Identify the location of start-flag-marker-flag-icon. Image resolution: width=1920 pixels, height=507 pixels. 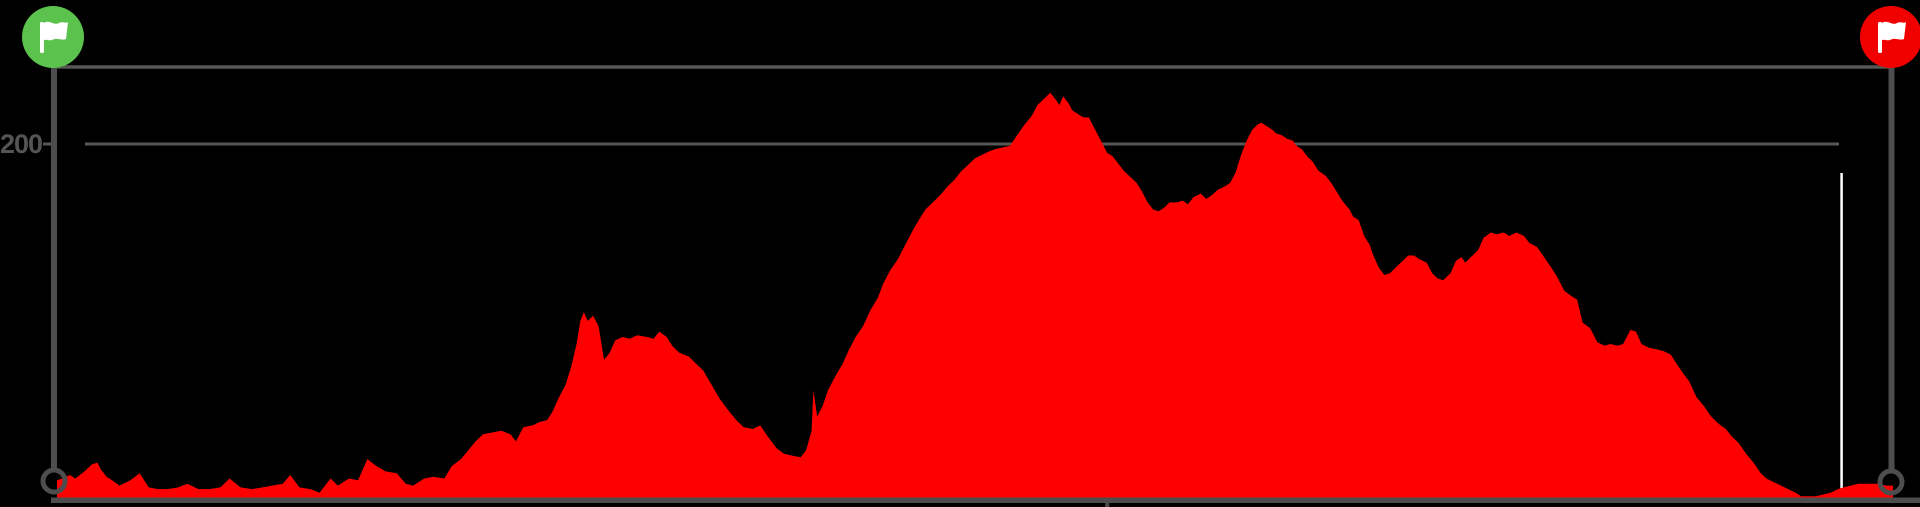
(42, 37).